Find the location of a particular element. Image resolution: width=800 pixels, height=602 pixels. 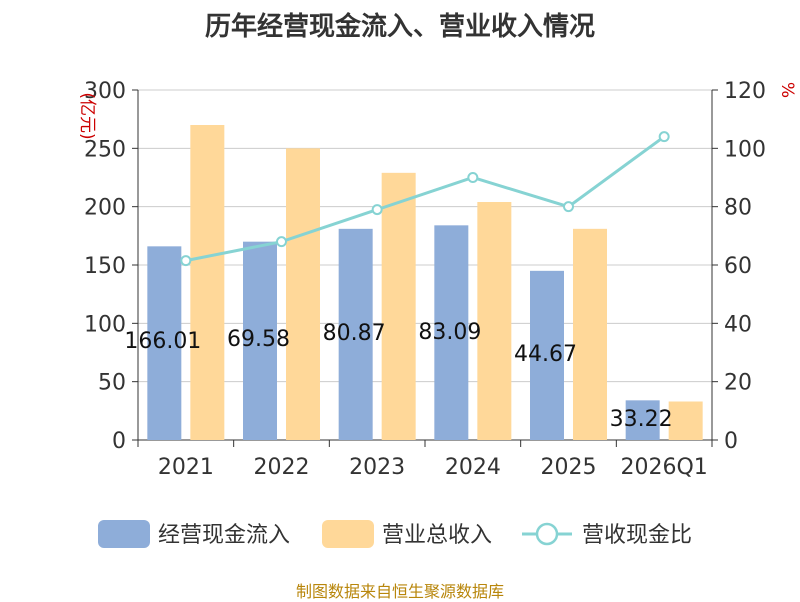

y-left-tick-label: 250 is located at coordinates (105, 149).